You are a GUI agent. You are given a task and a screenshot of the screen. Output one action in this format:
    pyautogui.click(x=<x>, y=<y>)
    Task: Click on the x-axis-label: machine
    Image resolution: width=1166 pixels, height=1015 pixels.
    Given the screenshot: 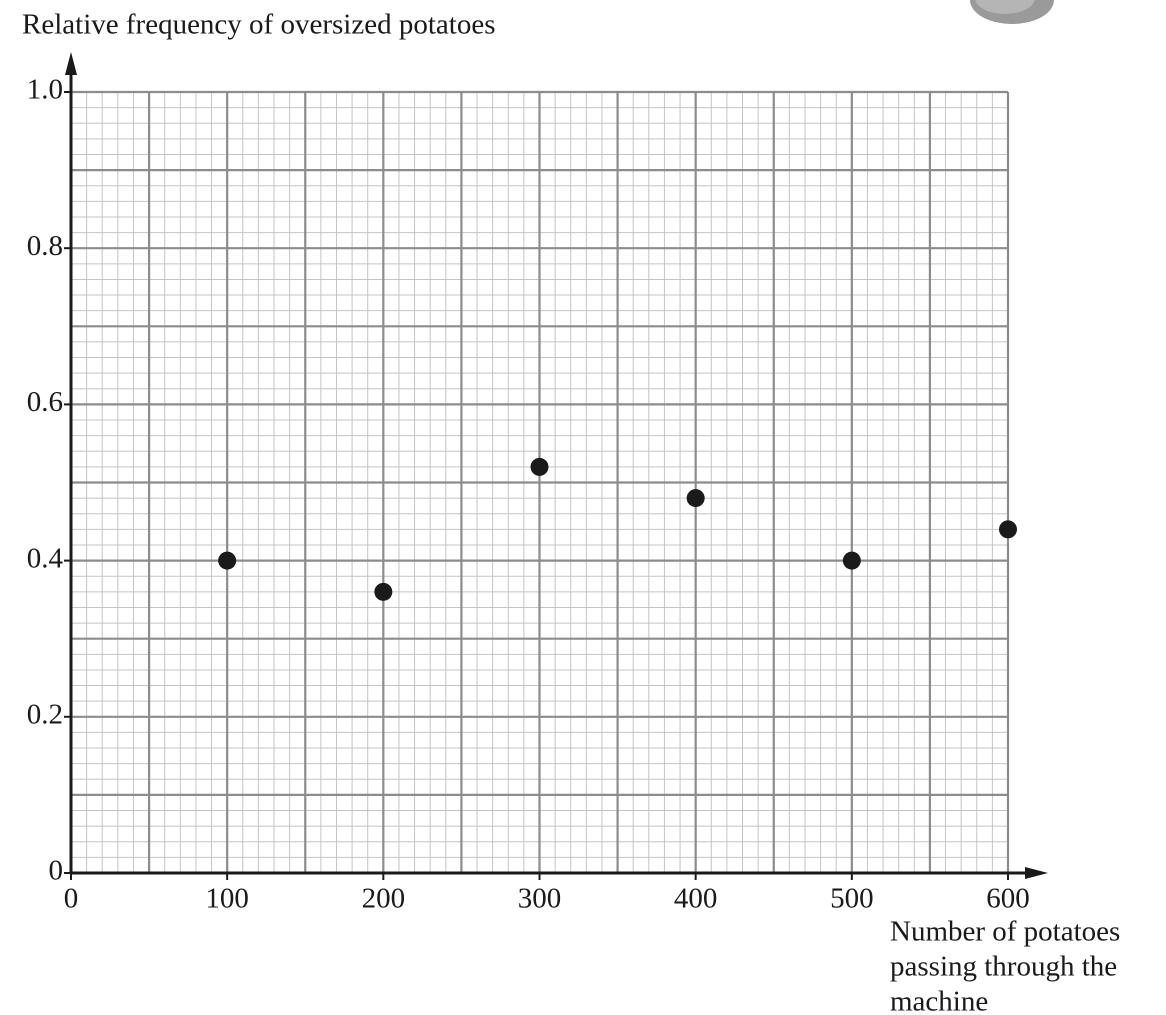 What is the action you would take?
    pyautogui.click(x=939, y=1000)
    